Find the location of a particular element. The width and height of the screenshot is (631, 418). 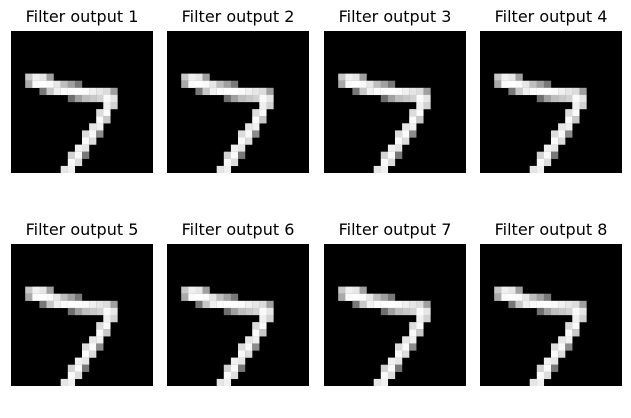

panel-title: Filter output 6 is located at coordinates (238, 229).